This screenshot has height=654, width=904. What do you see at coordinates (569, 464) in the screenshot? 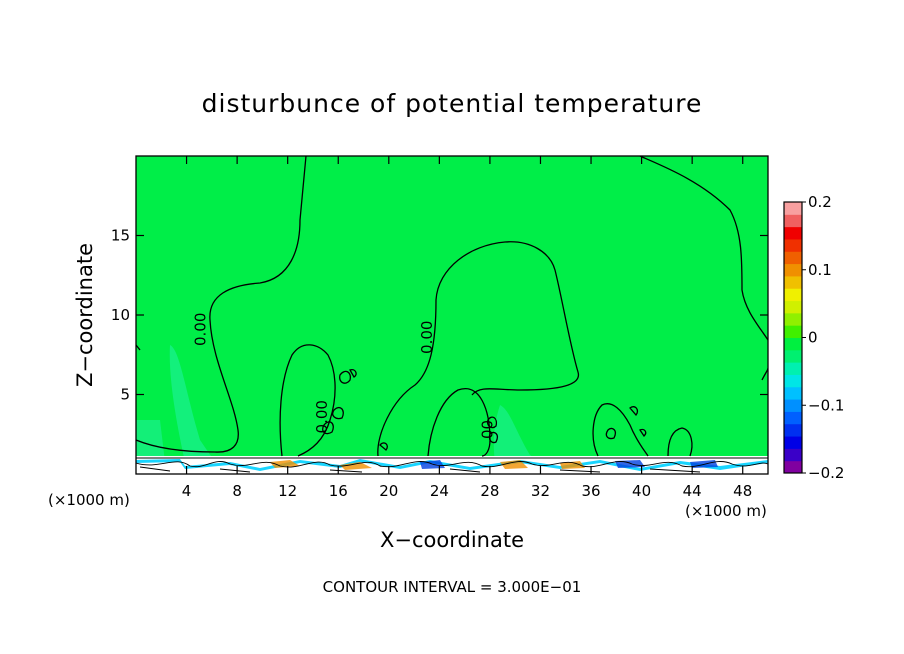
I see `surface-band-blue` at bounding box center [569, 464].